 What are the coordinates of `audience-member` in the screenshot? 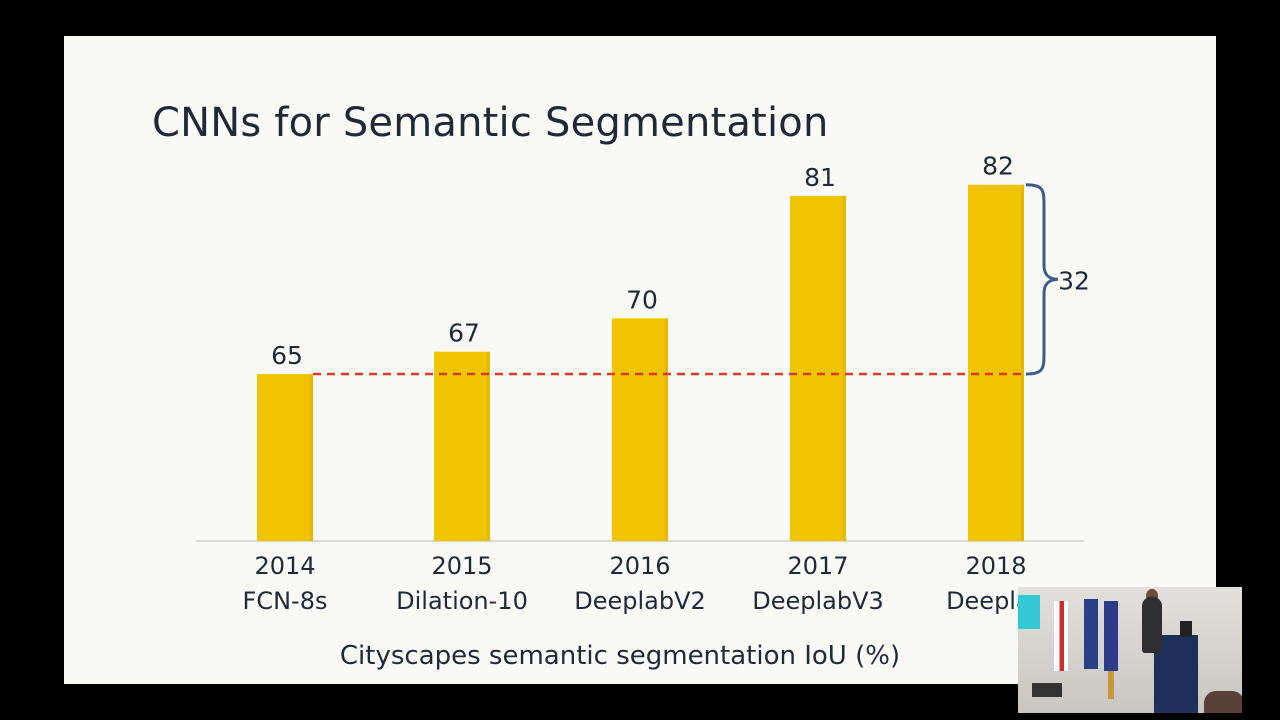 It's located at (1223, 702).